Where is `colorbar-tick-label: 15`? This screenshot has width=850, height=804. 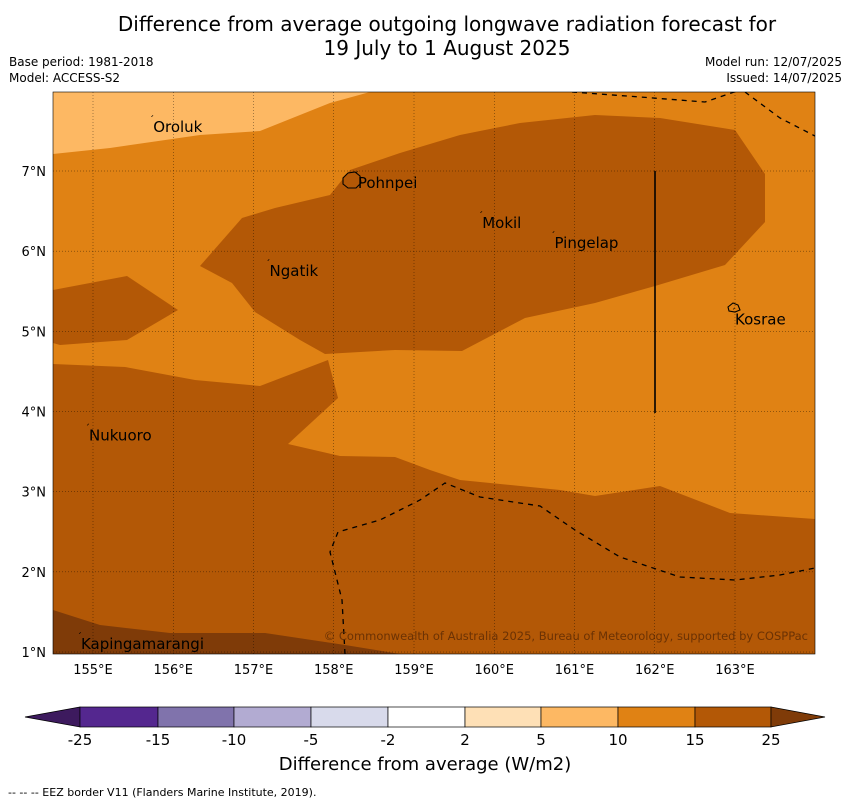
colorbar-tick-label: 15 is located at coordinates (694, 740).